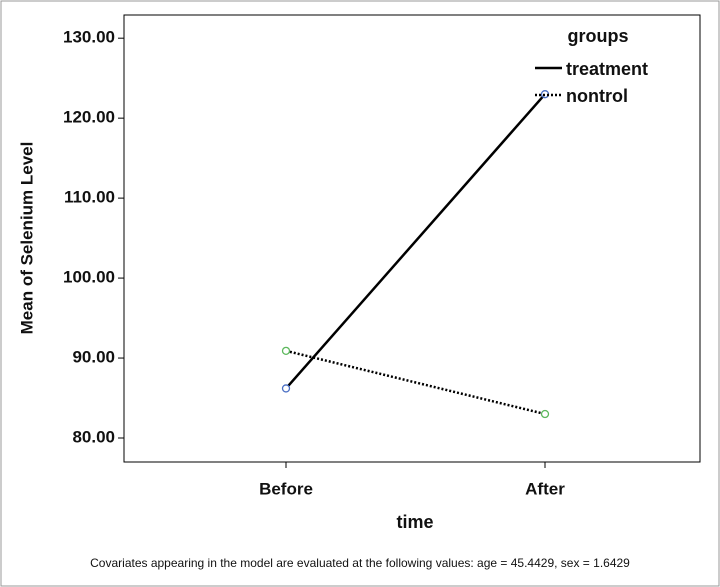  I want to click on y-axis-label: Mean of Selenium Level, so click(26, 238).